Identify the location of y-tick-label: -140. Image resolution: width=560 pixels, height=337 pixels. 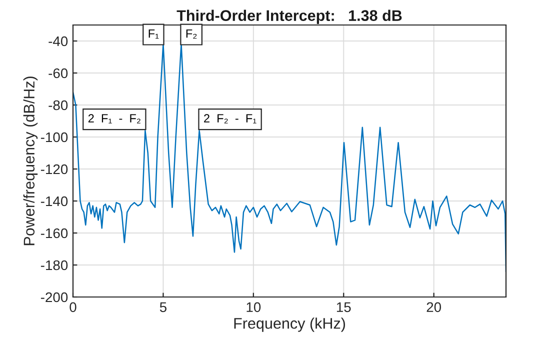
(54, 201).